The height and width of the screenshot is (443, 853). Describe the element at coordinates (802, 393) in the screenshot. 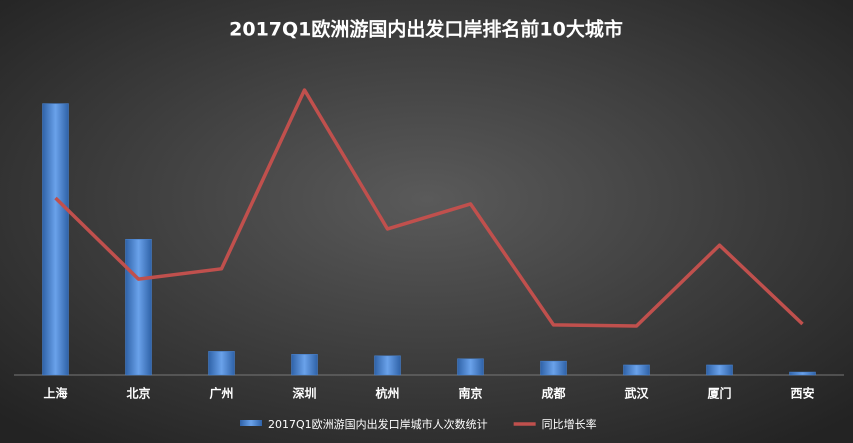

I see `x-tick-label: 西安` at that location.